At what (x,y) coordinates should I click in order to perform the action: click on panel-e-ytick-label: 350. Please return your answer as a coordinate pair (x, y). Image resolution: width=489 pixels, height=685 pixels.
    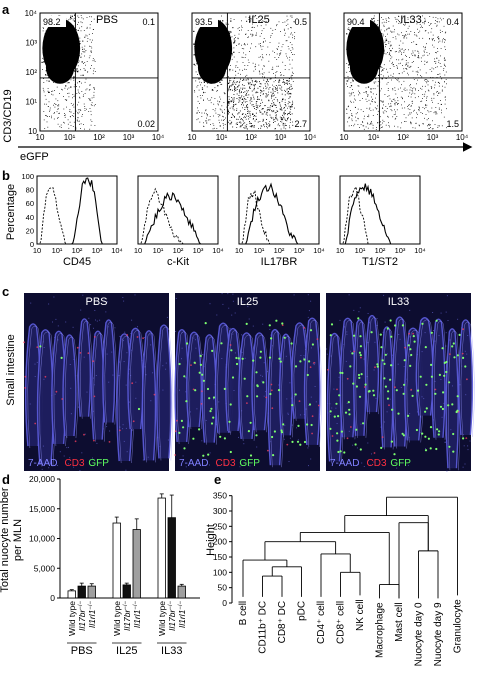
    Looking at the image, I should click on (220, 496).